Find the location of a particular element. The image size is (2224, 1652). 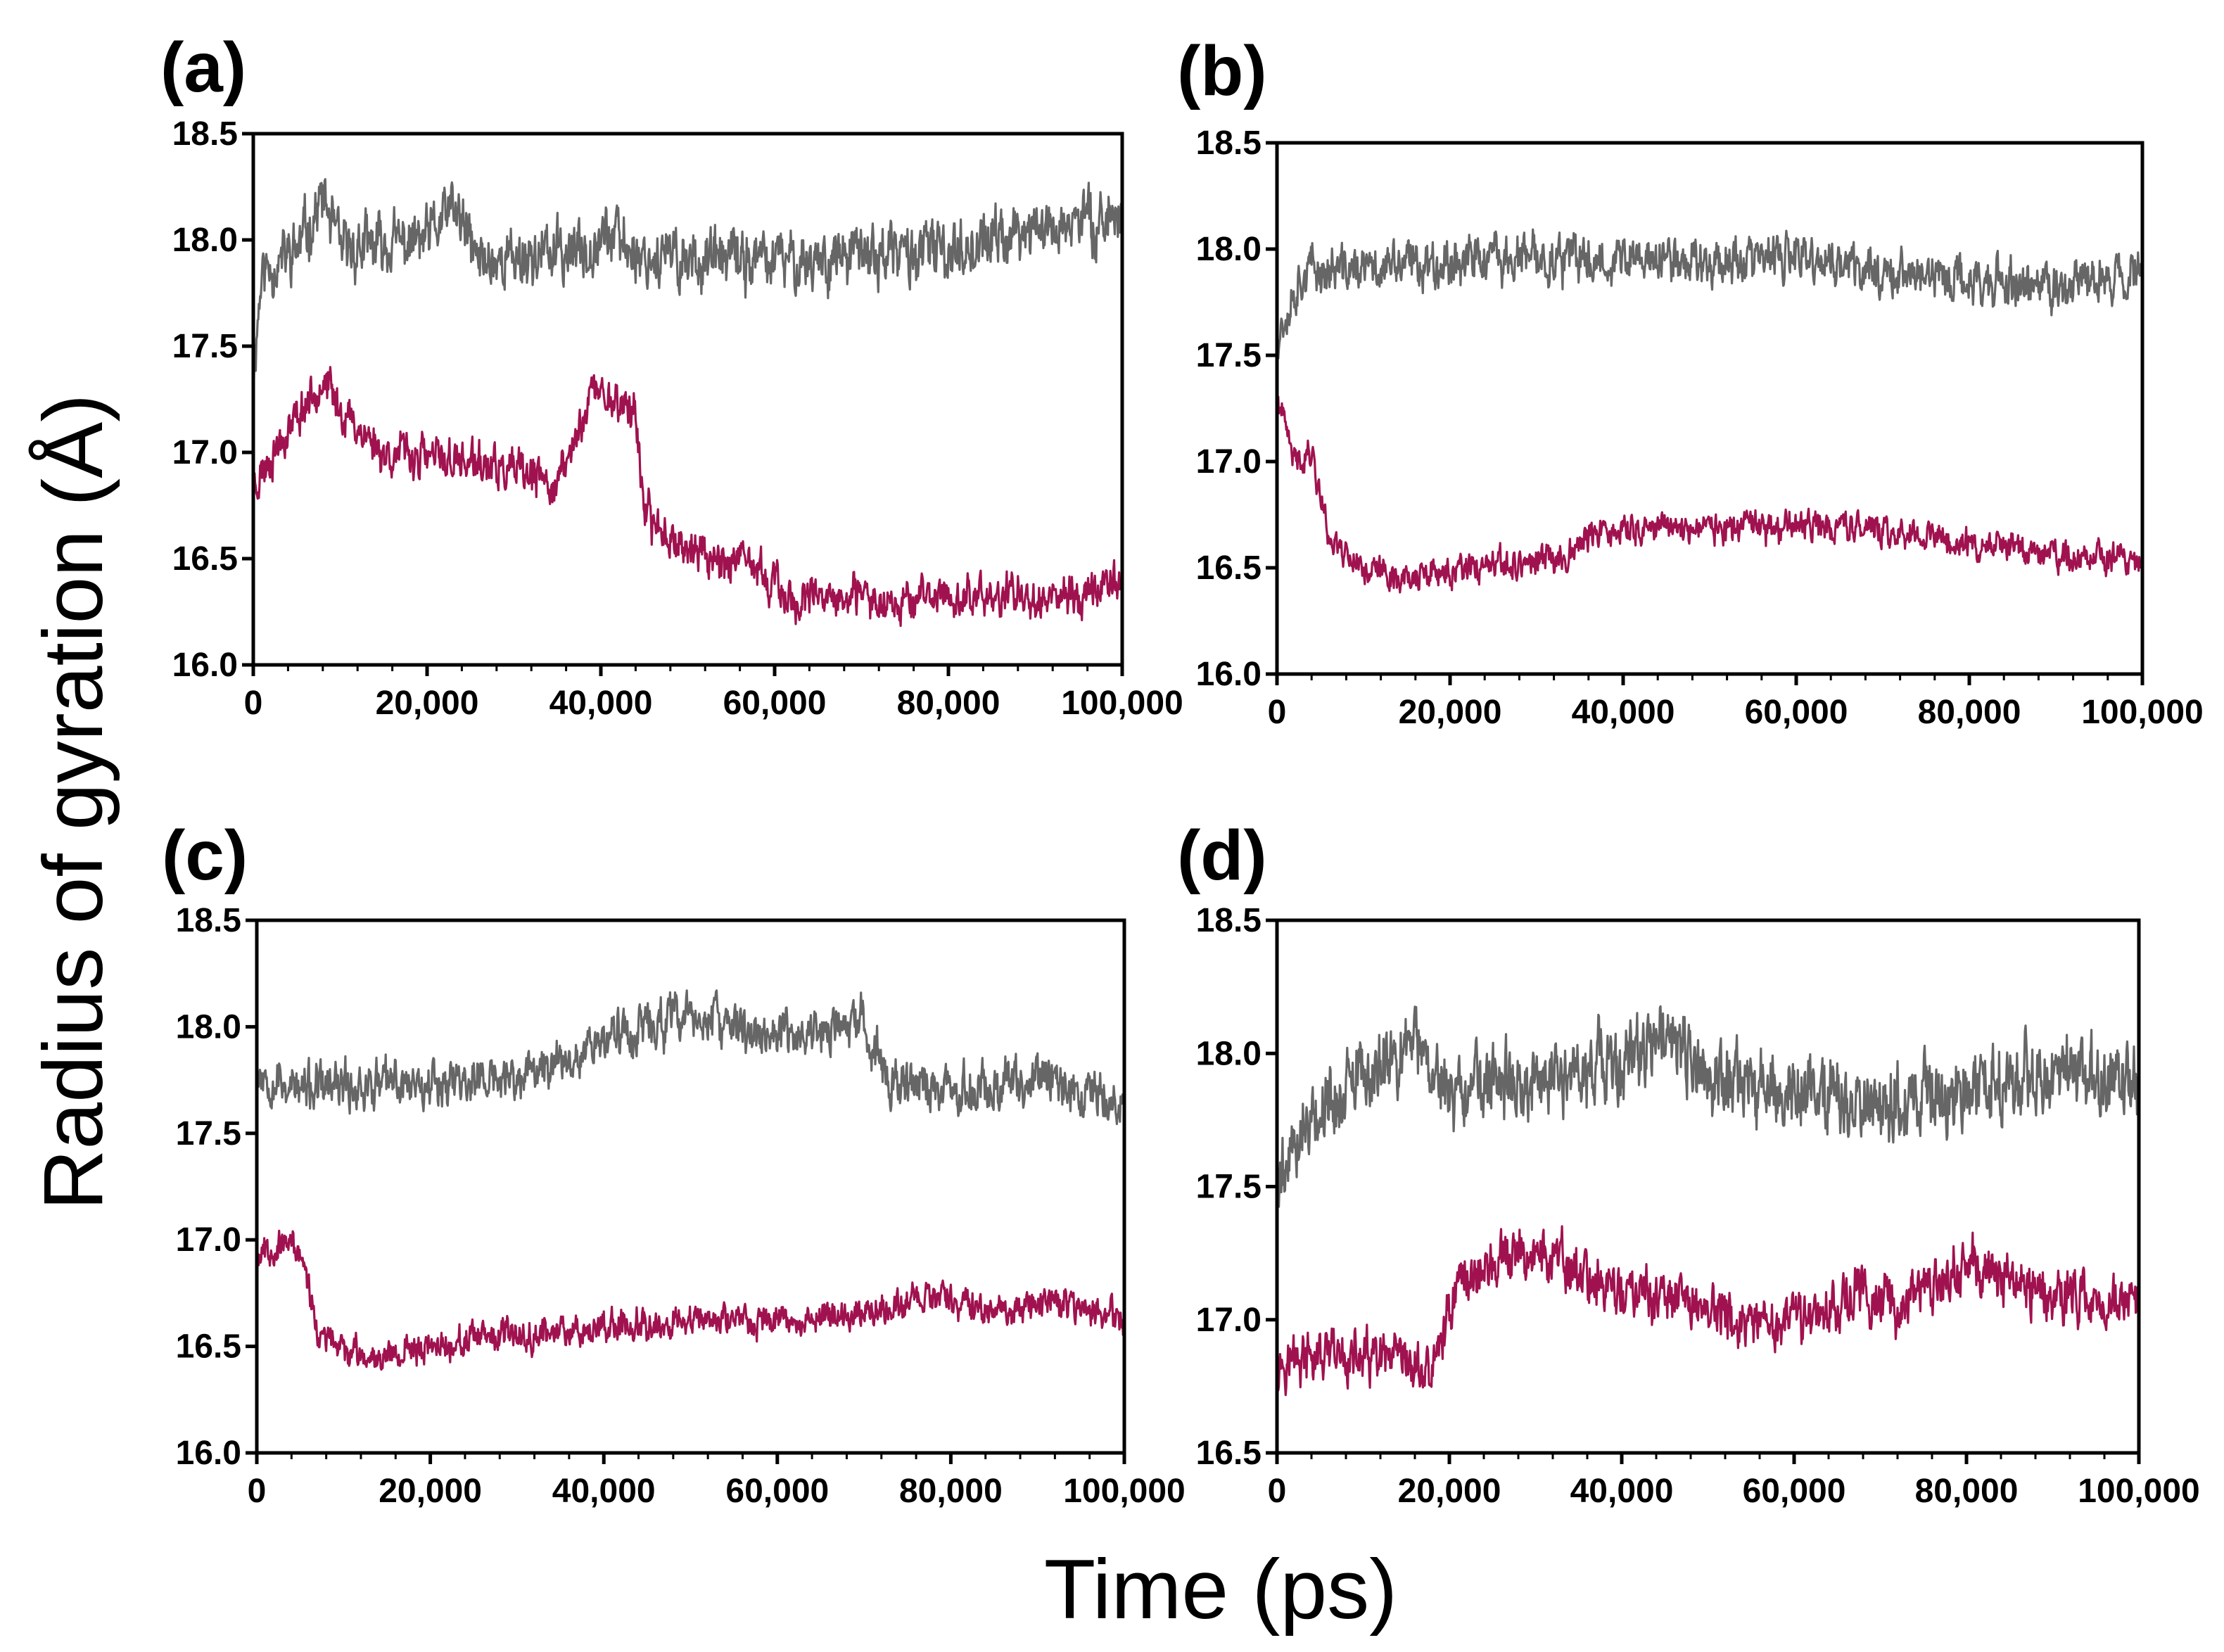

panel-label: (a) is located at coordinates (203, 67).